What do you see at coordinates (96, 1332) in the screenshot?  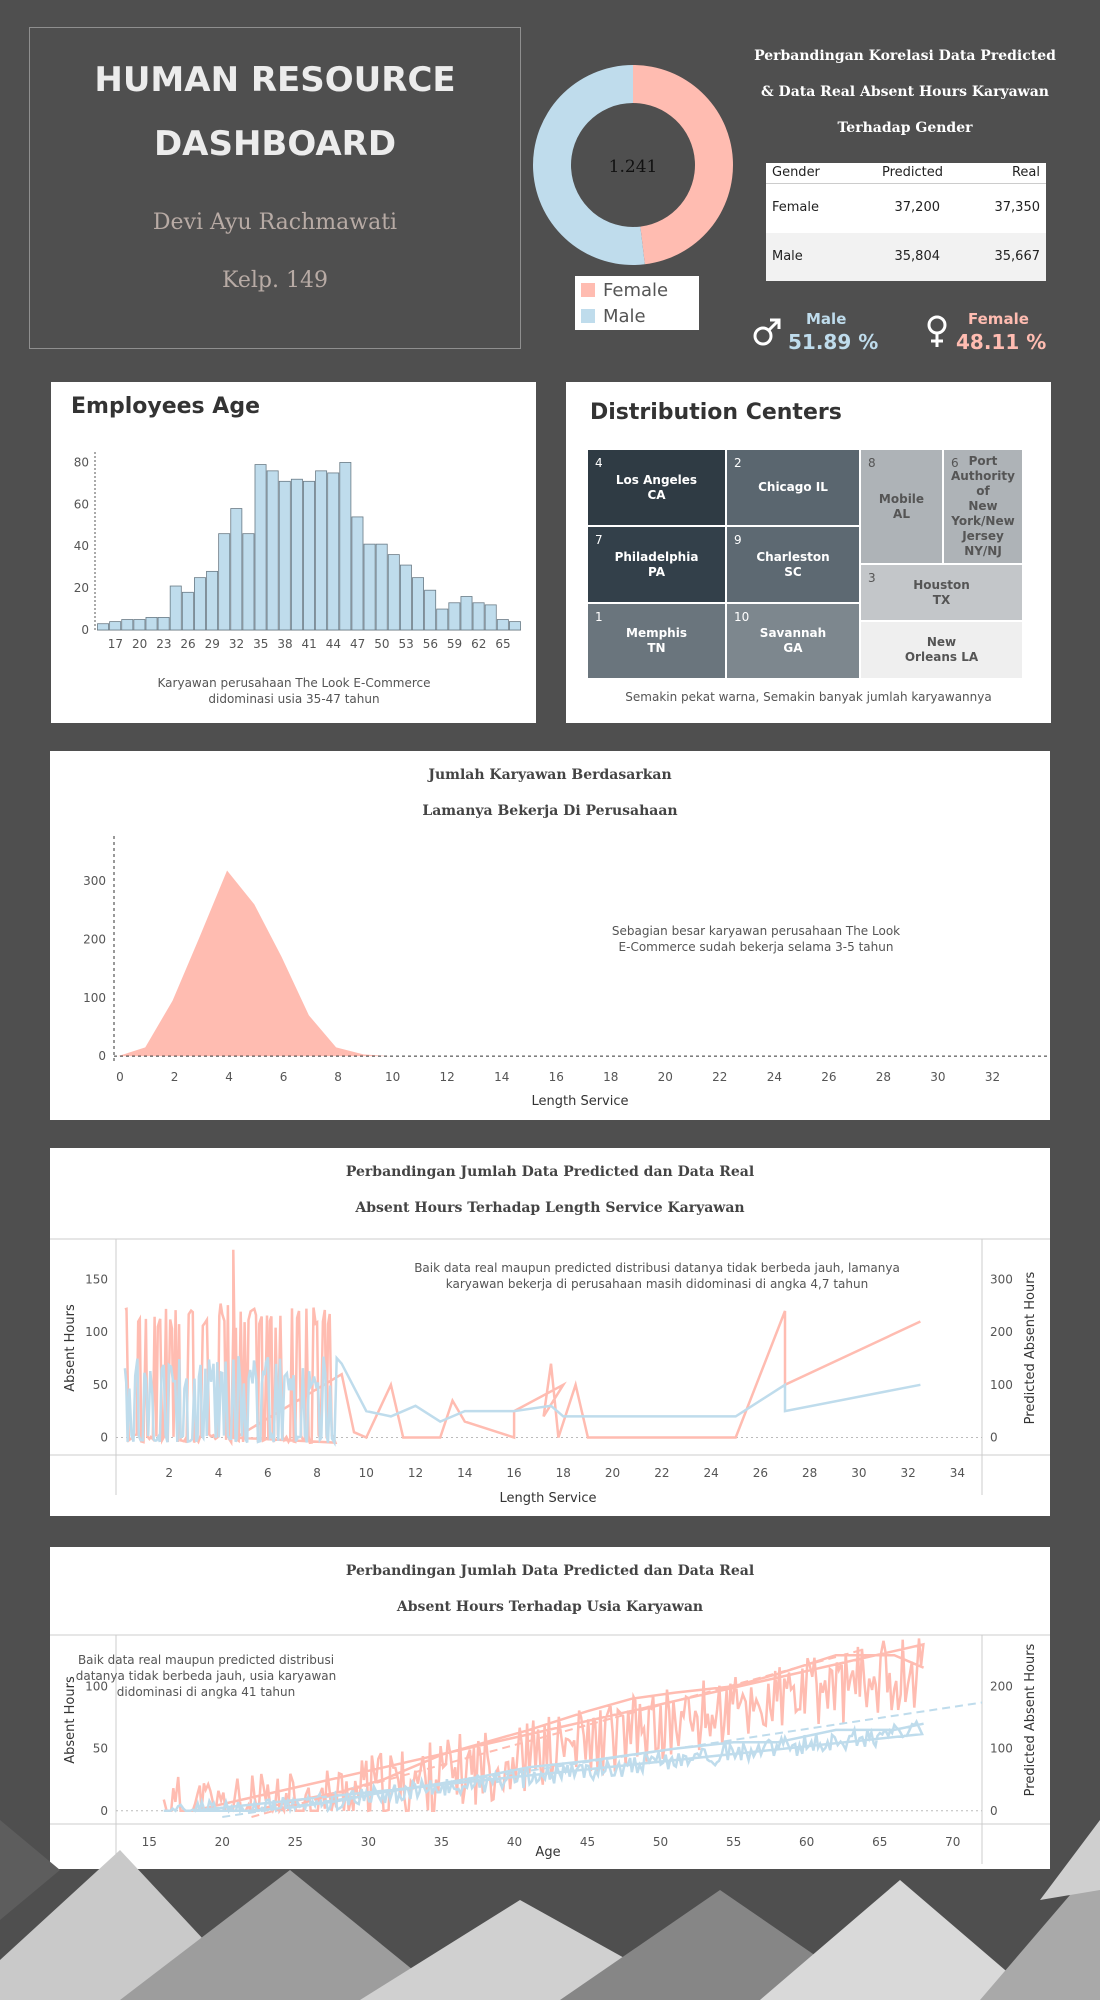 I see `y-tick: 100` at bounding box center [96, 1332].